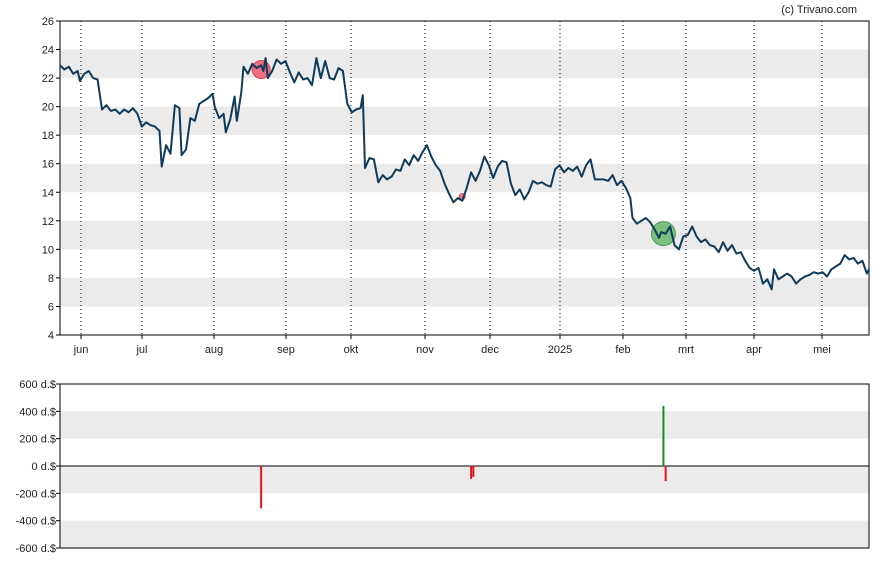 This screenshot has width=888, height=565. I want to click on month-label: okt, so click(351, 350).